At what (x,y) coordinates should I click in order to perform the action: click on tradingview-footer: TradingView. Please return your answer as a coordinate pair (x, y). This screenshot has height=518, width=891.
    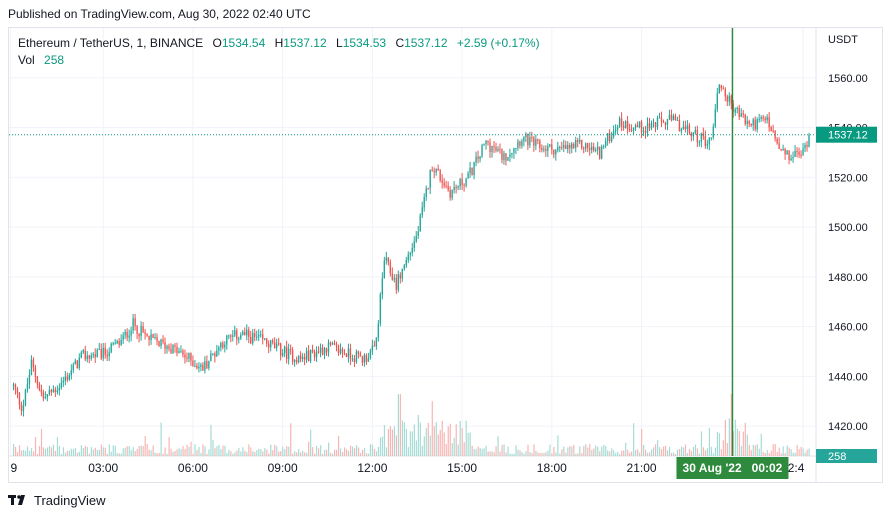
    Looking at the image, I should click on (57, 500).